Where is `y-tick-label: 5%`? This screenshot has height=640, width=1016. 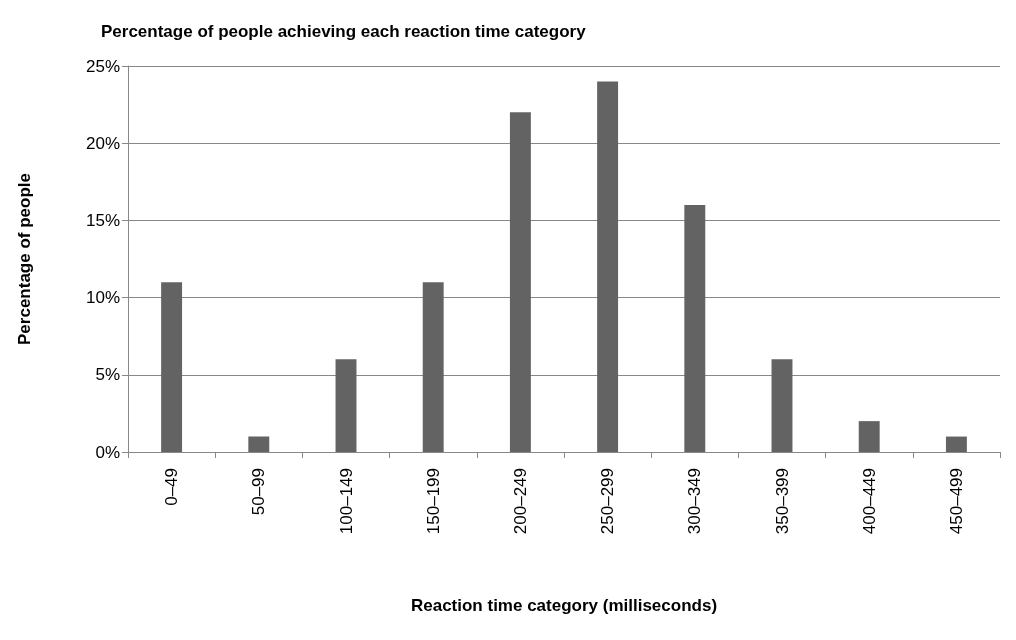 y-tick-label: 5% is located at coordinates (107, 375).